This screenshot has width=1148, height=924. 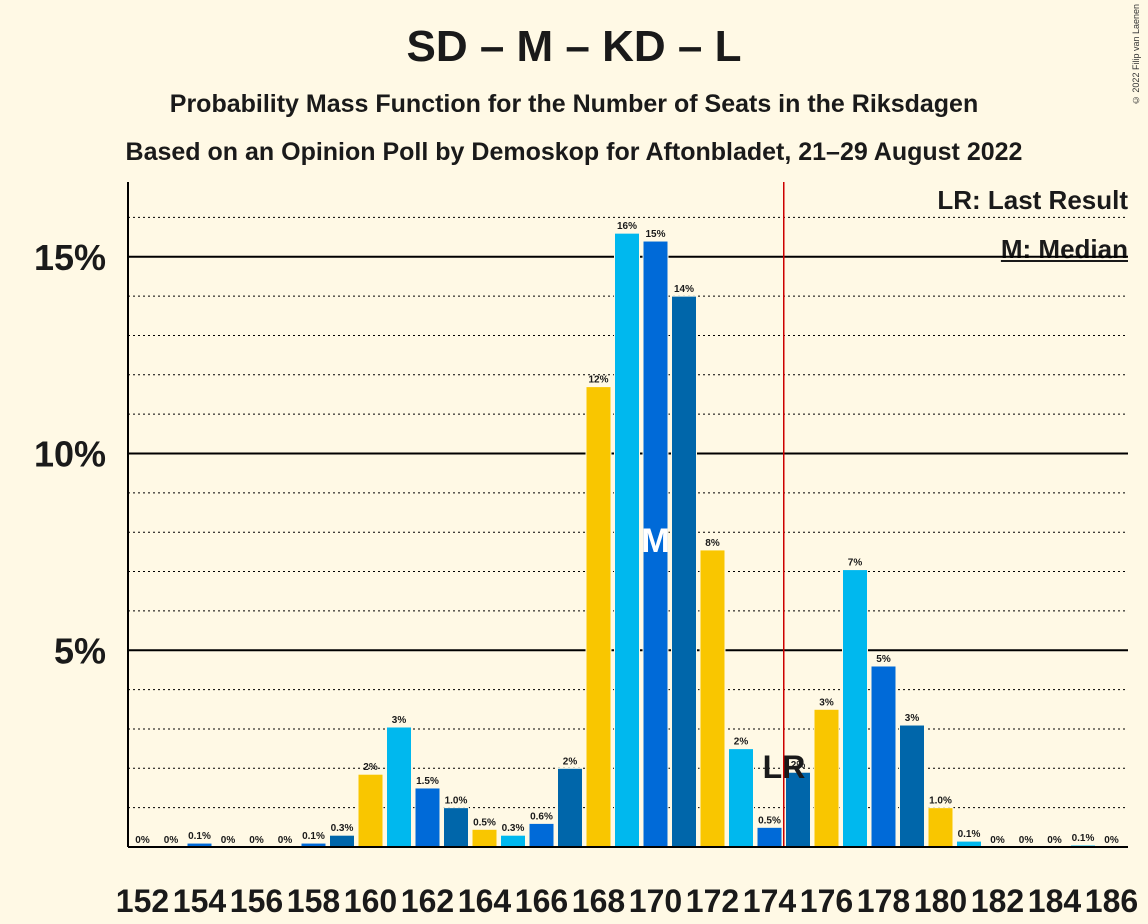 What do you see at coordinates (1055, 901) in the screenshot?
I see `x-tick-label: 184` at bounding box center [1055, 901].